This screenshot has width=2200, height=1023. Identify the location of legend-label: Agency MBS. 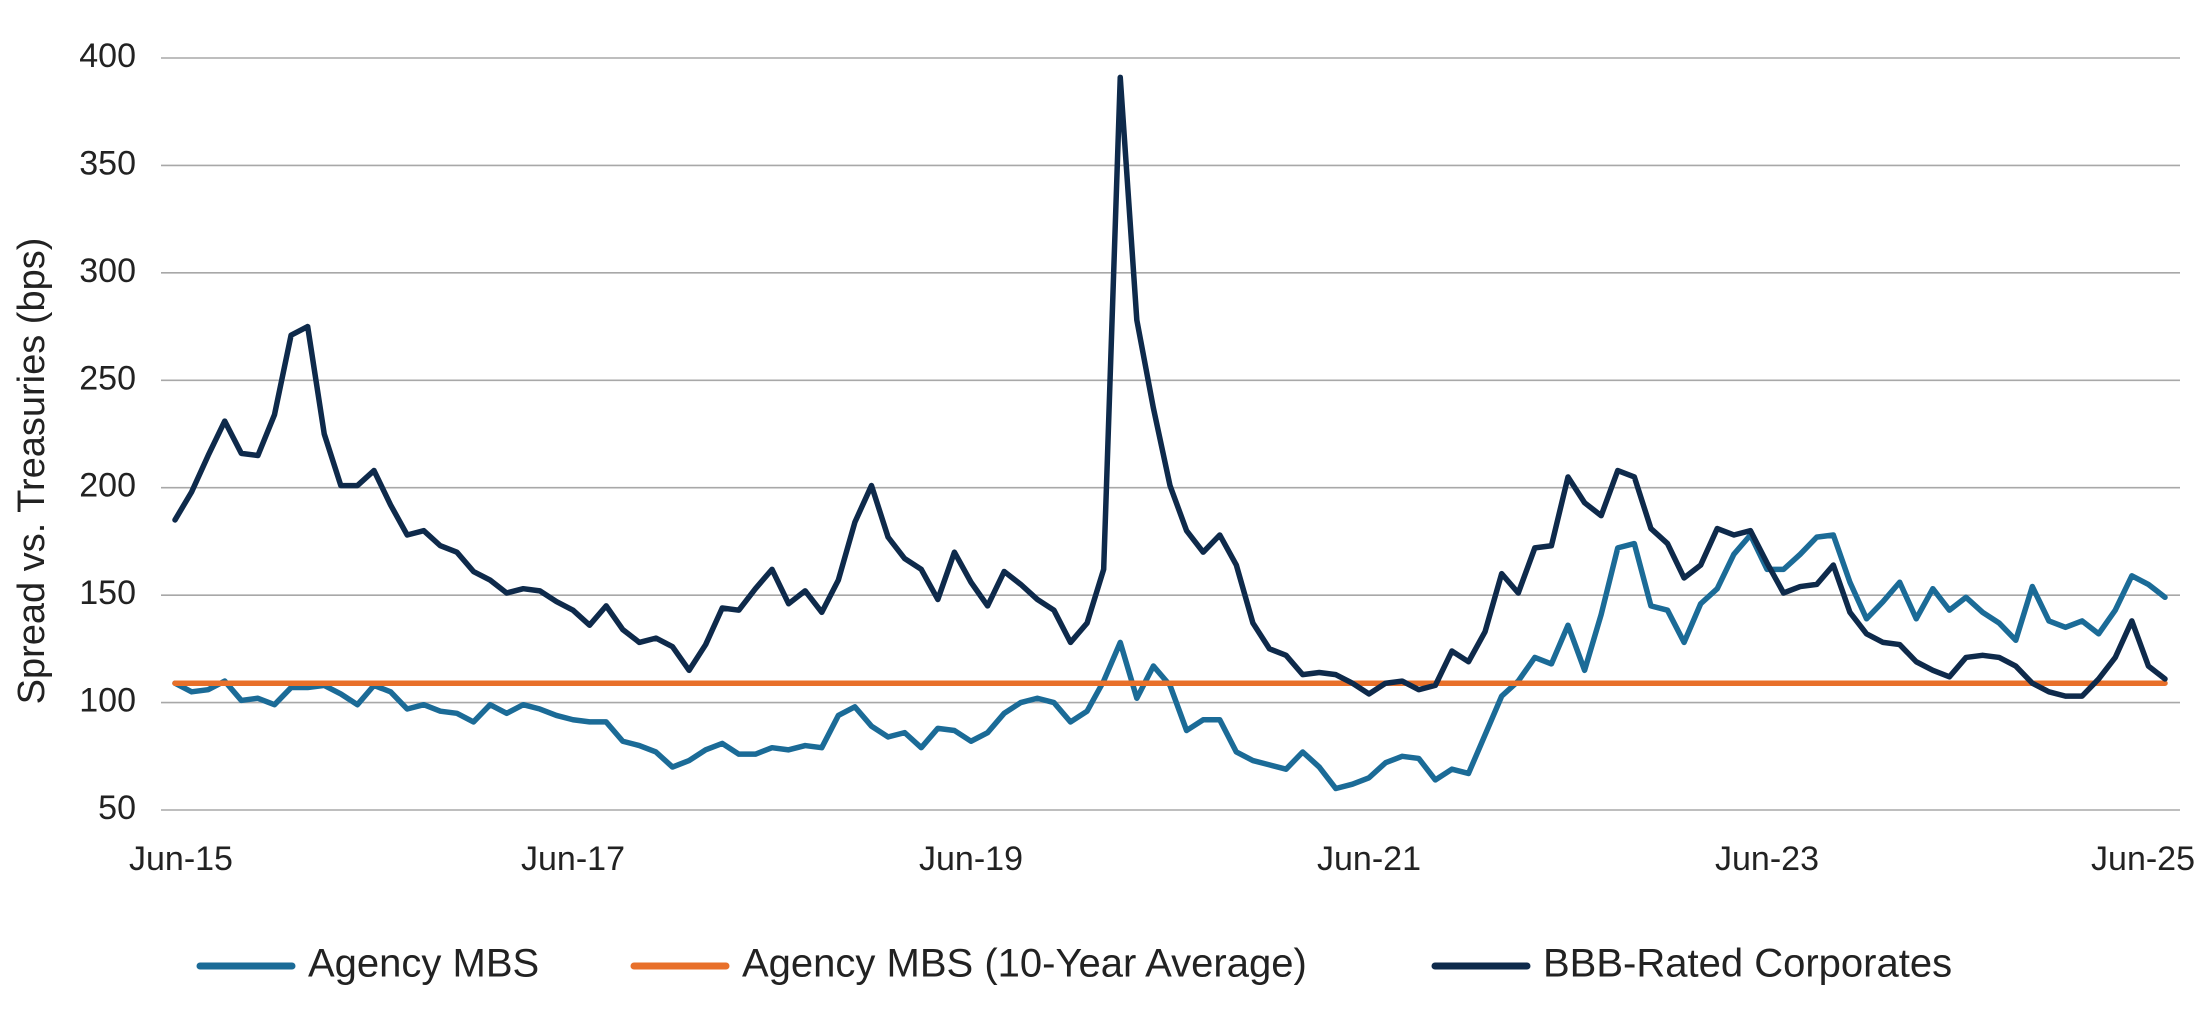
(423, 964).